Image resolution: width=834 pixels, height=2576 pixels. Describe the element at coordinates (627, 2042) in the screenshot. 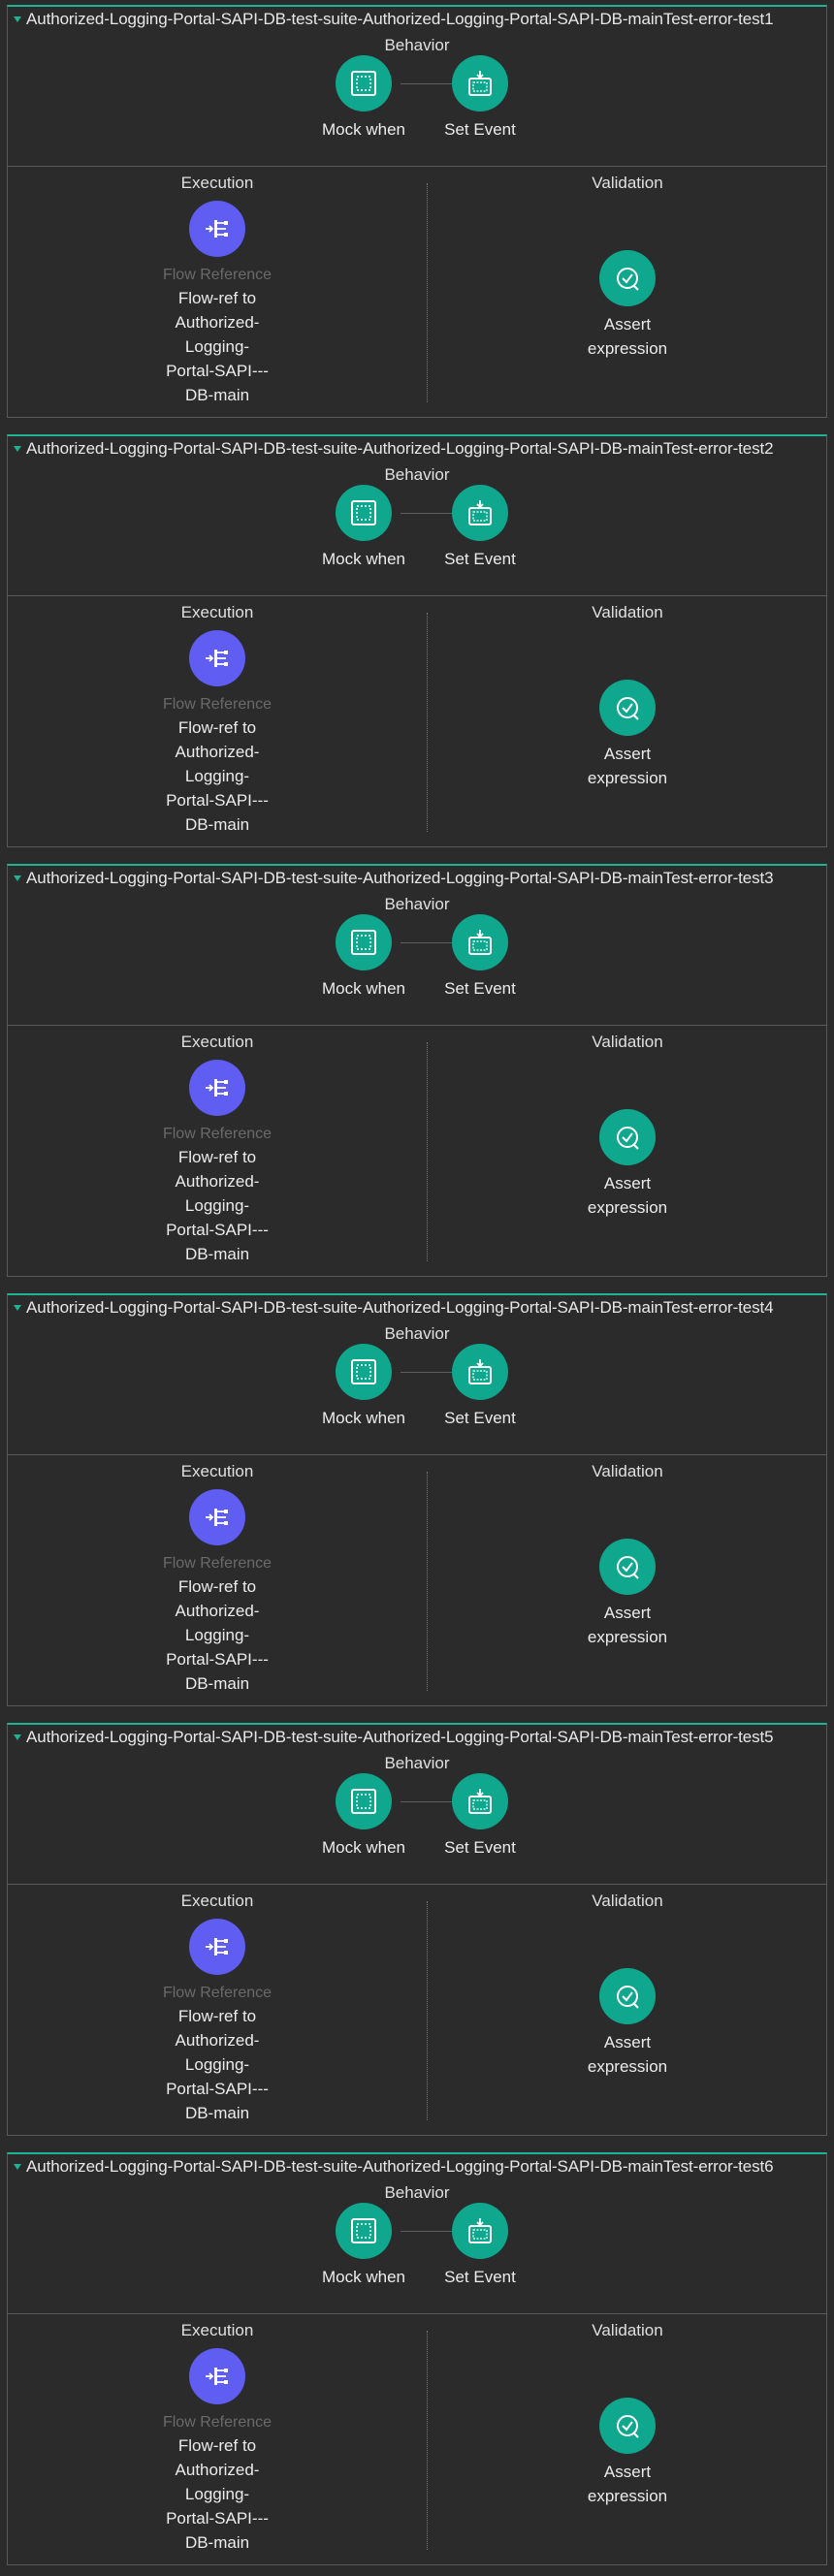

I see `assert-label-line: Assert` at that location.